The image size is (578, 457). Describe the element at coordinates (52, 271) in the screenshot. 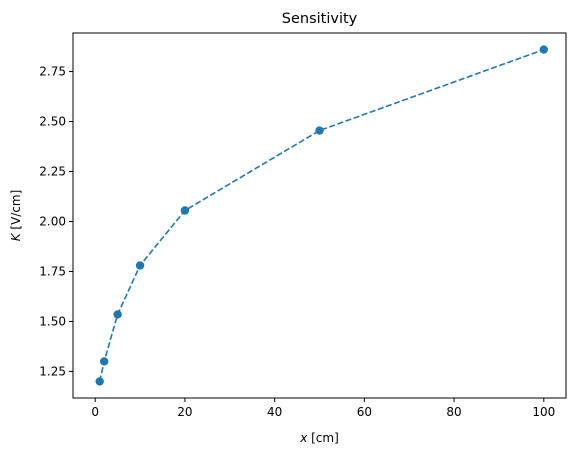

I see `y-tick-label: 1.75` at that location.